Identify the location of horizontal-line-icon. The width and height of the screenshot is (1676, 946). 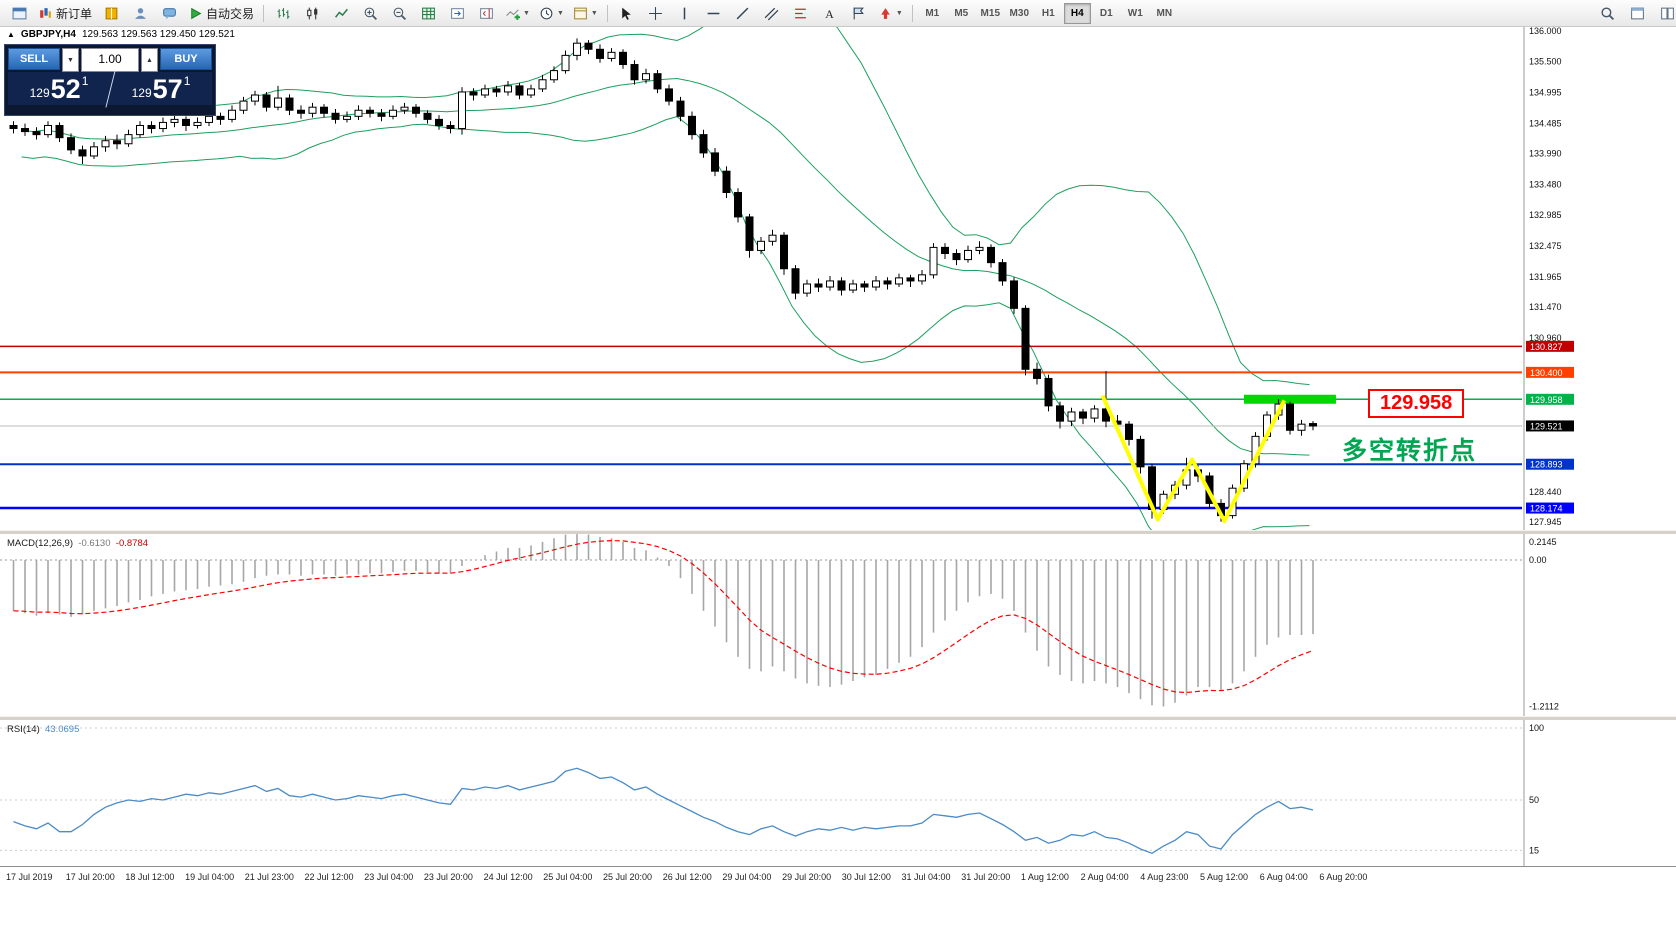
(713, 13).